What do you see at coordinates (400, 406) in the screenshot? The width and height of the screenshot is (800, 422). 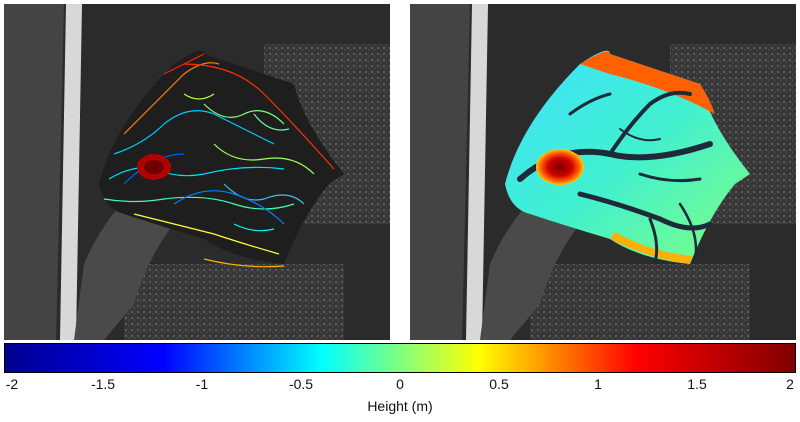 I see `colorbar-title: Height (m)` at bounding box center [400, 406].